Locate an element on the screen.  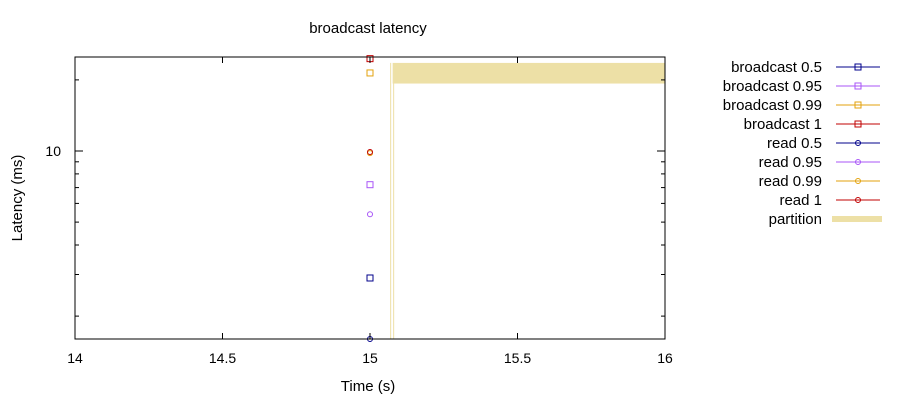
legend-label: broadcast 0.99 is located at coordinates (772, 105).